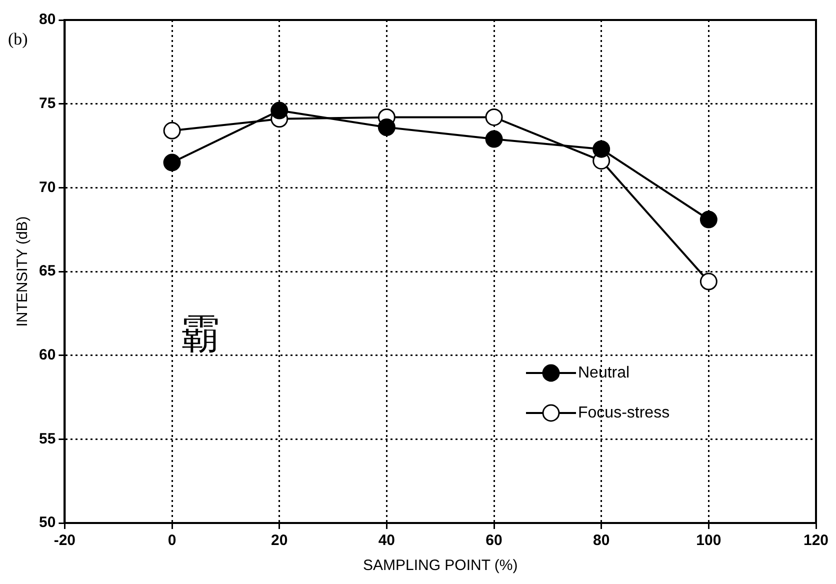  I want to click on y-axis-title: INTENSITY (dB), so click(23, 271).